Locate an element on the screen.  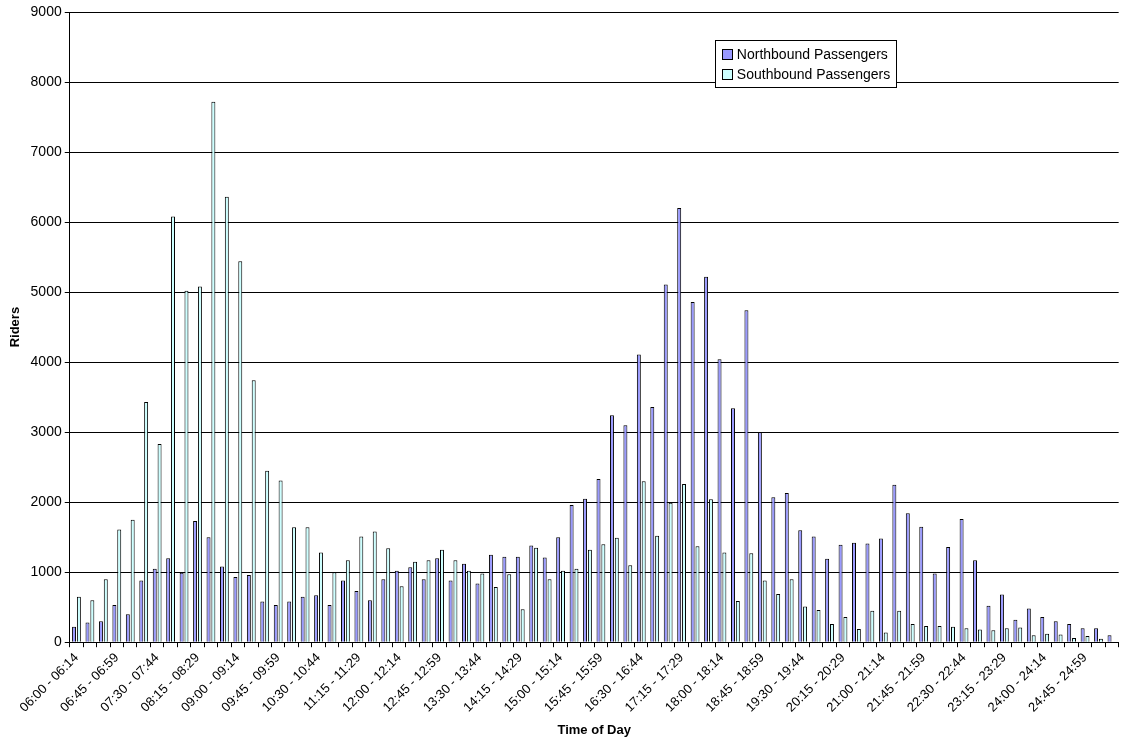
y-tick-label: 3000 is located at coordinates (46, 430).